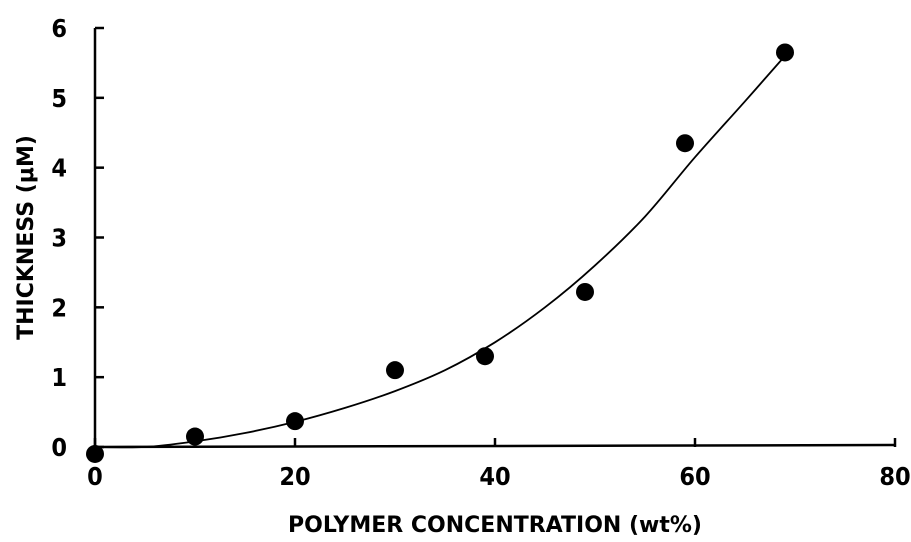 The width and height of the screenshot is (911, 542). What do you see at coordinates (294, 476) in the screenshot?
I see `x-tick-label: 20` at bounding box center [294, 476].